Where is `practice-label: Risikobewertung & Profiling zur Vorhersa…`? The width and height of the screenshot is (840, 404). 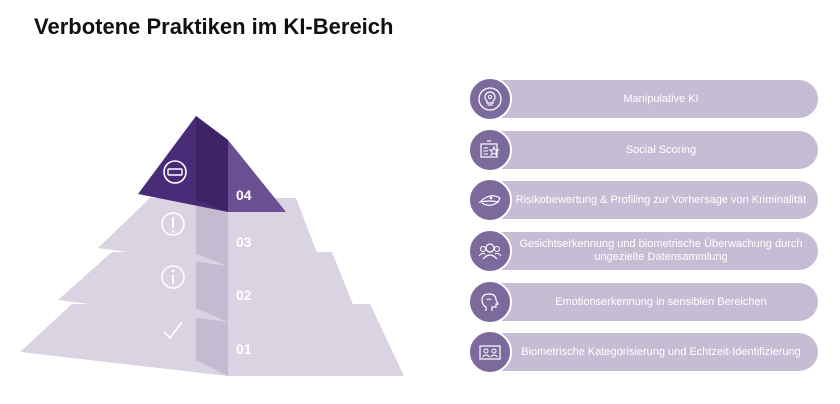
practice-label: Risikobewertung & Profiling zur Vorhersa… is located at coordinates (661, 199).